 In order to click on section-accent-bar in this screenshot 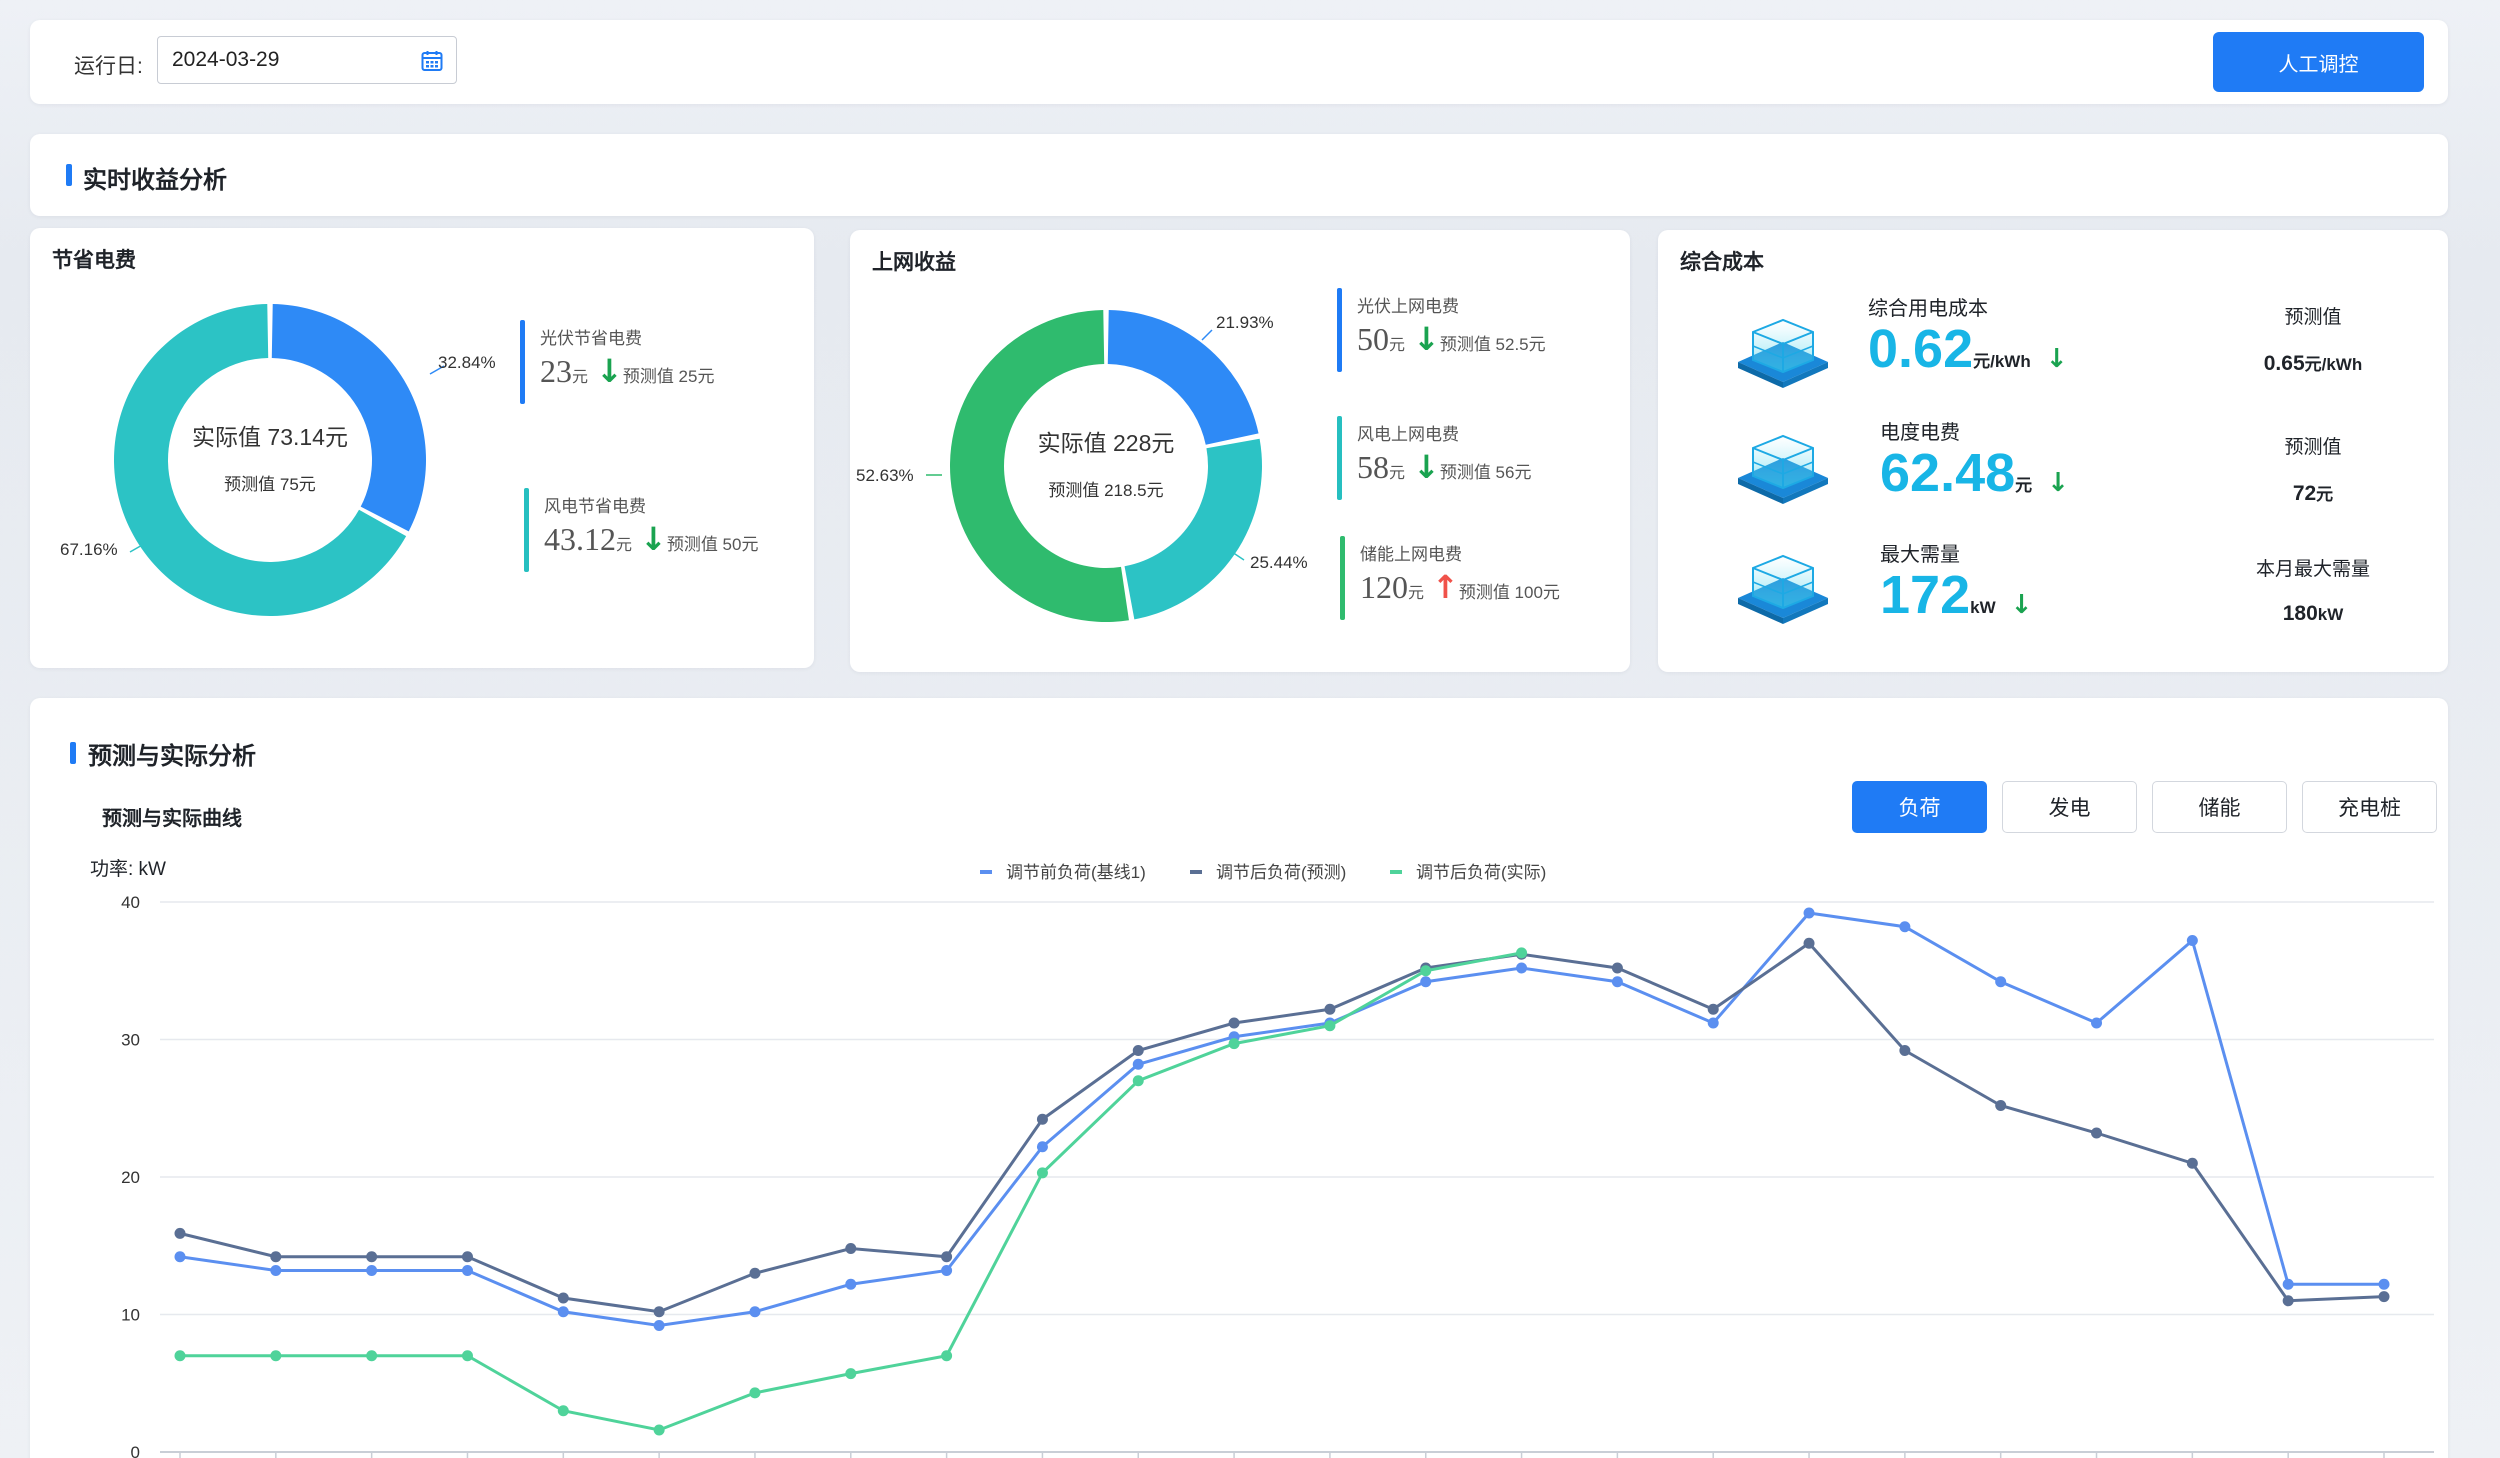, I will do `click(73, 753)`.